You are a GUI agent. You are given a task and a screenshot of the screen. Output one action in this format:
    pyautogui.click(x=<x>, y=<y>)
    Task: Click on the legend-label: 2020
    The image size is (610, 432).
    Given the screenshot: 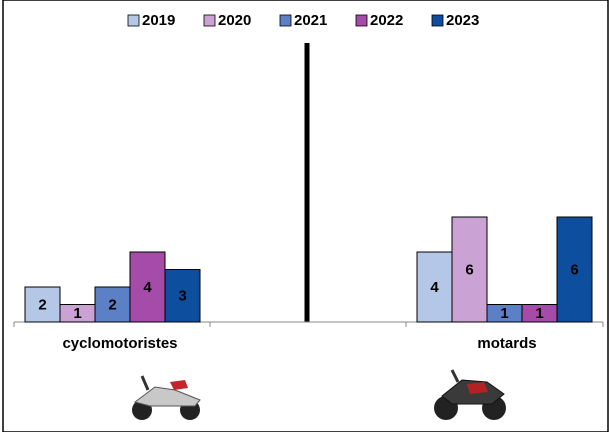 What is the action you would take?
    pyautogui.click(x=234, y=20)
    